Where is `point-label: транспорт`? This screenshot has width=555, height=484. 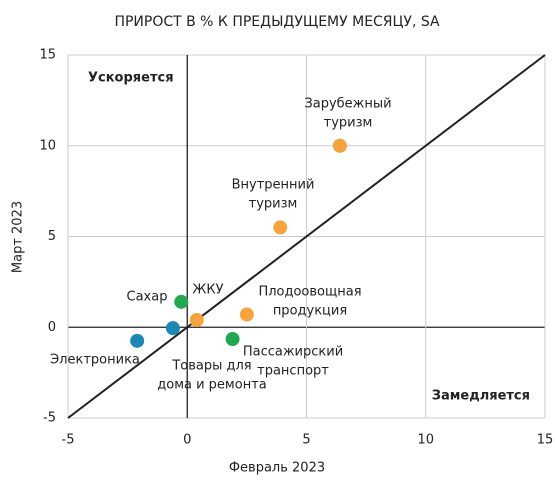
point-label: транспорт is located at coordinates (293, 371).